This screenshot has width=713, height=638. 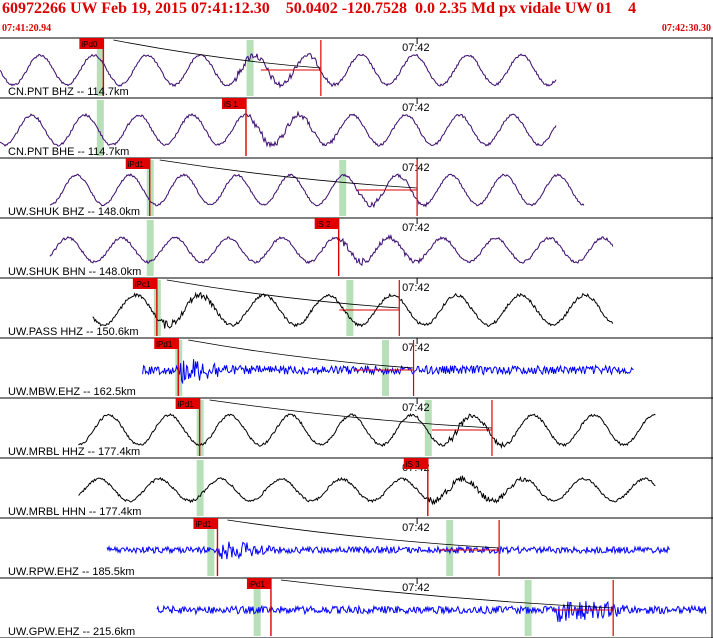 I want to click on trace-row: 07:42 iPd1 UW.SHUK BHZ -- 148.0km, so click(x=356, y=188).